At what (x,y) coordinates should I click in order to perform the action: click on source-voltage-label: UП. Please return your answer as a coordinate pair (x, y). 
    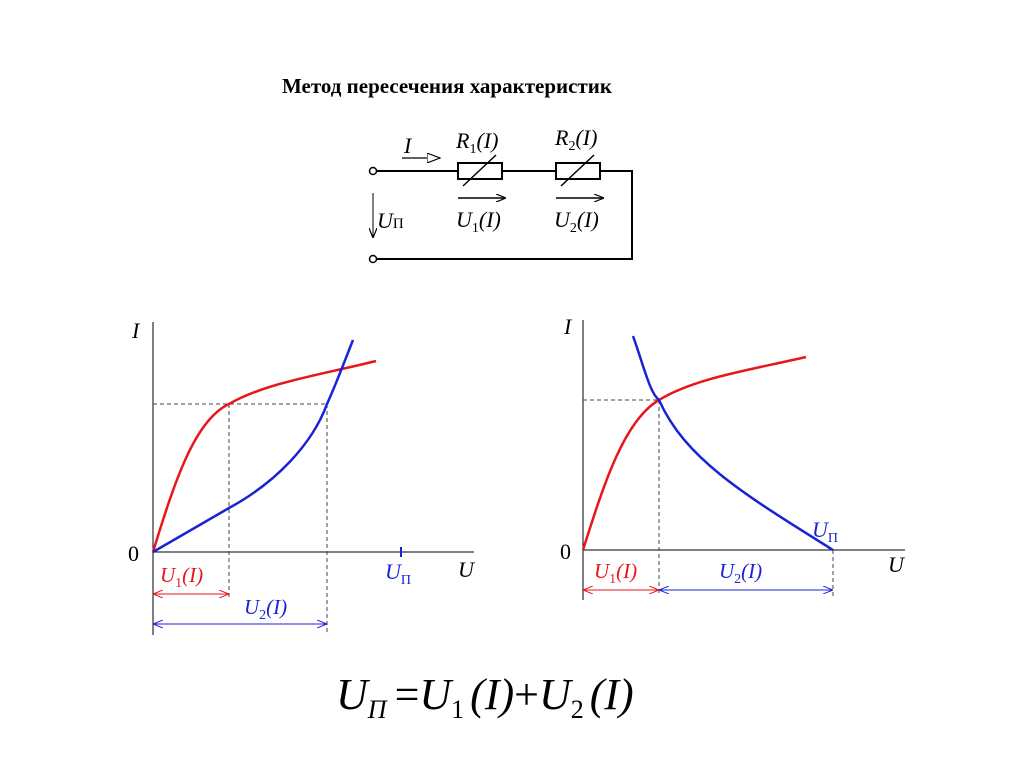
    Looking at the image, I should click on (390, 220).